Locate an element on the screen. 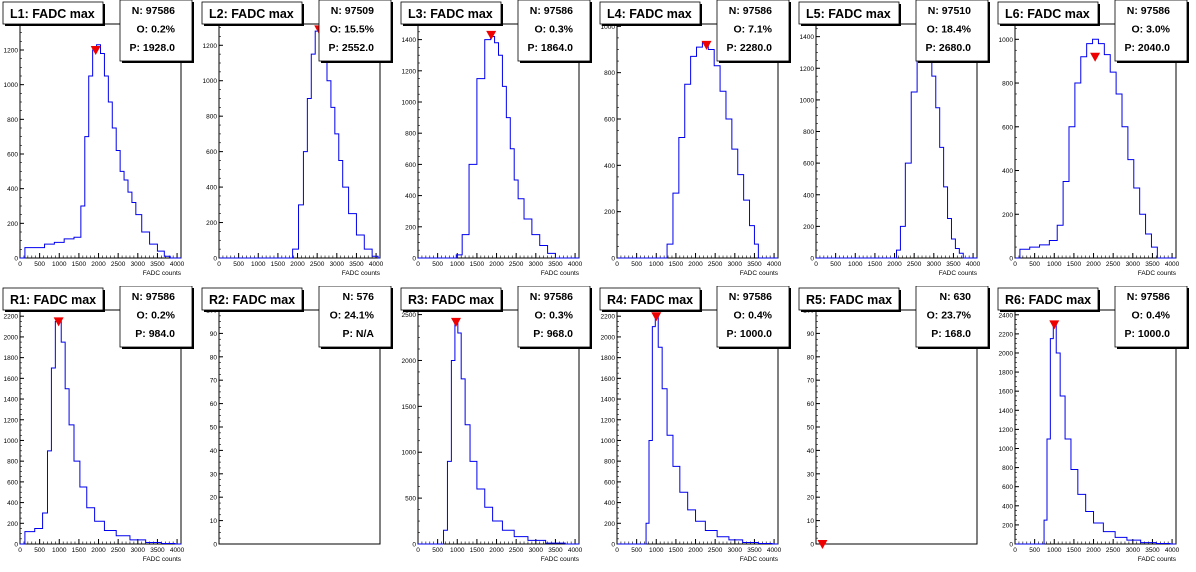 Image resolution: width=1196 pixels, height=572 pixels. stats-o-value: O: 7.1% is located at coordinates (752, 30).